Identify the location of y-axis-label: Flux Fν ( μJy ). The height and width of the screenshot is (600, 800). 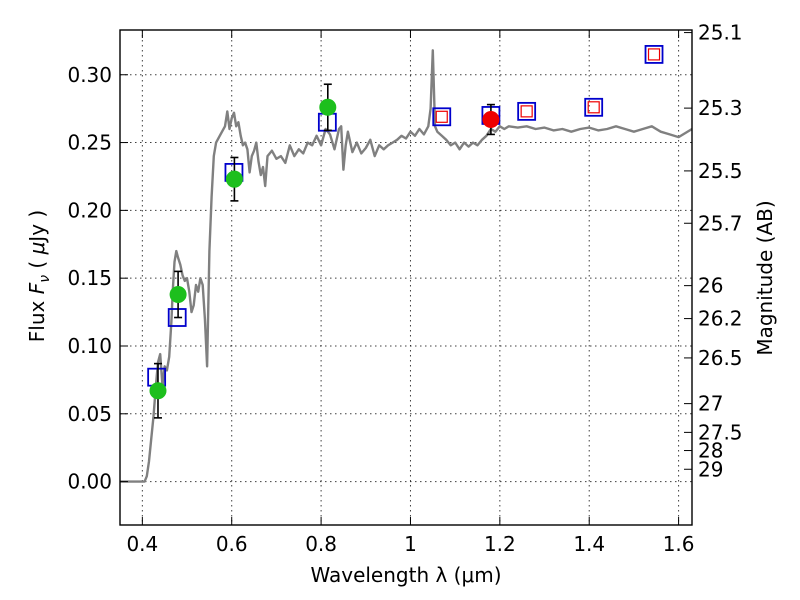
(39, 276).